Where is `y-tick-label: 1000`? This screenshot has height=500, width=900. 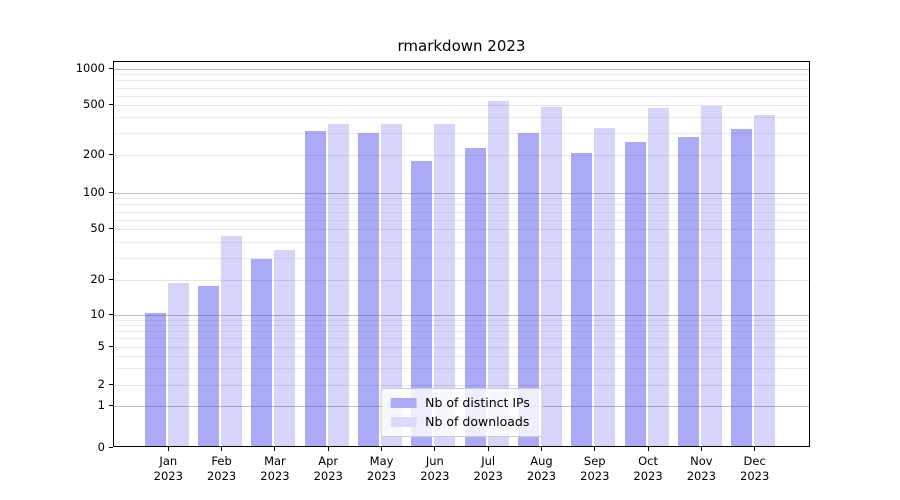 y-tick-label: 1000 is located at coordinates (90, 67).